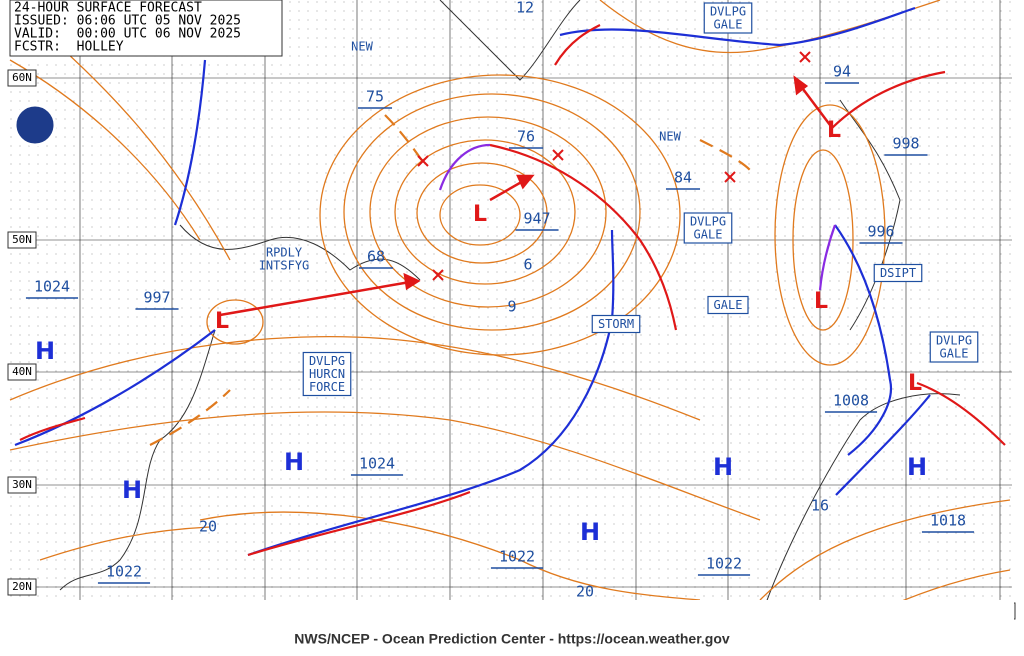  What do you see at coordinates (127, 34) in the screenshot?
I see `header-line: VALID: 00:00 UTC 06 NOV 2025` at bounding box center [127, 34].